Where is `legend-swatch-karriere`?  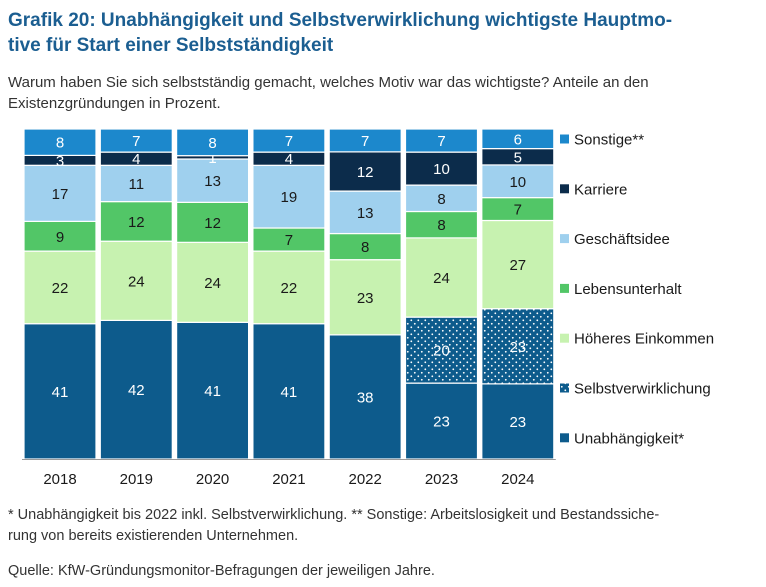 legend-swatch-karriere is located at coordinates (564, 189).